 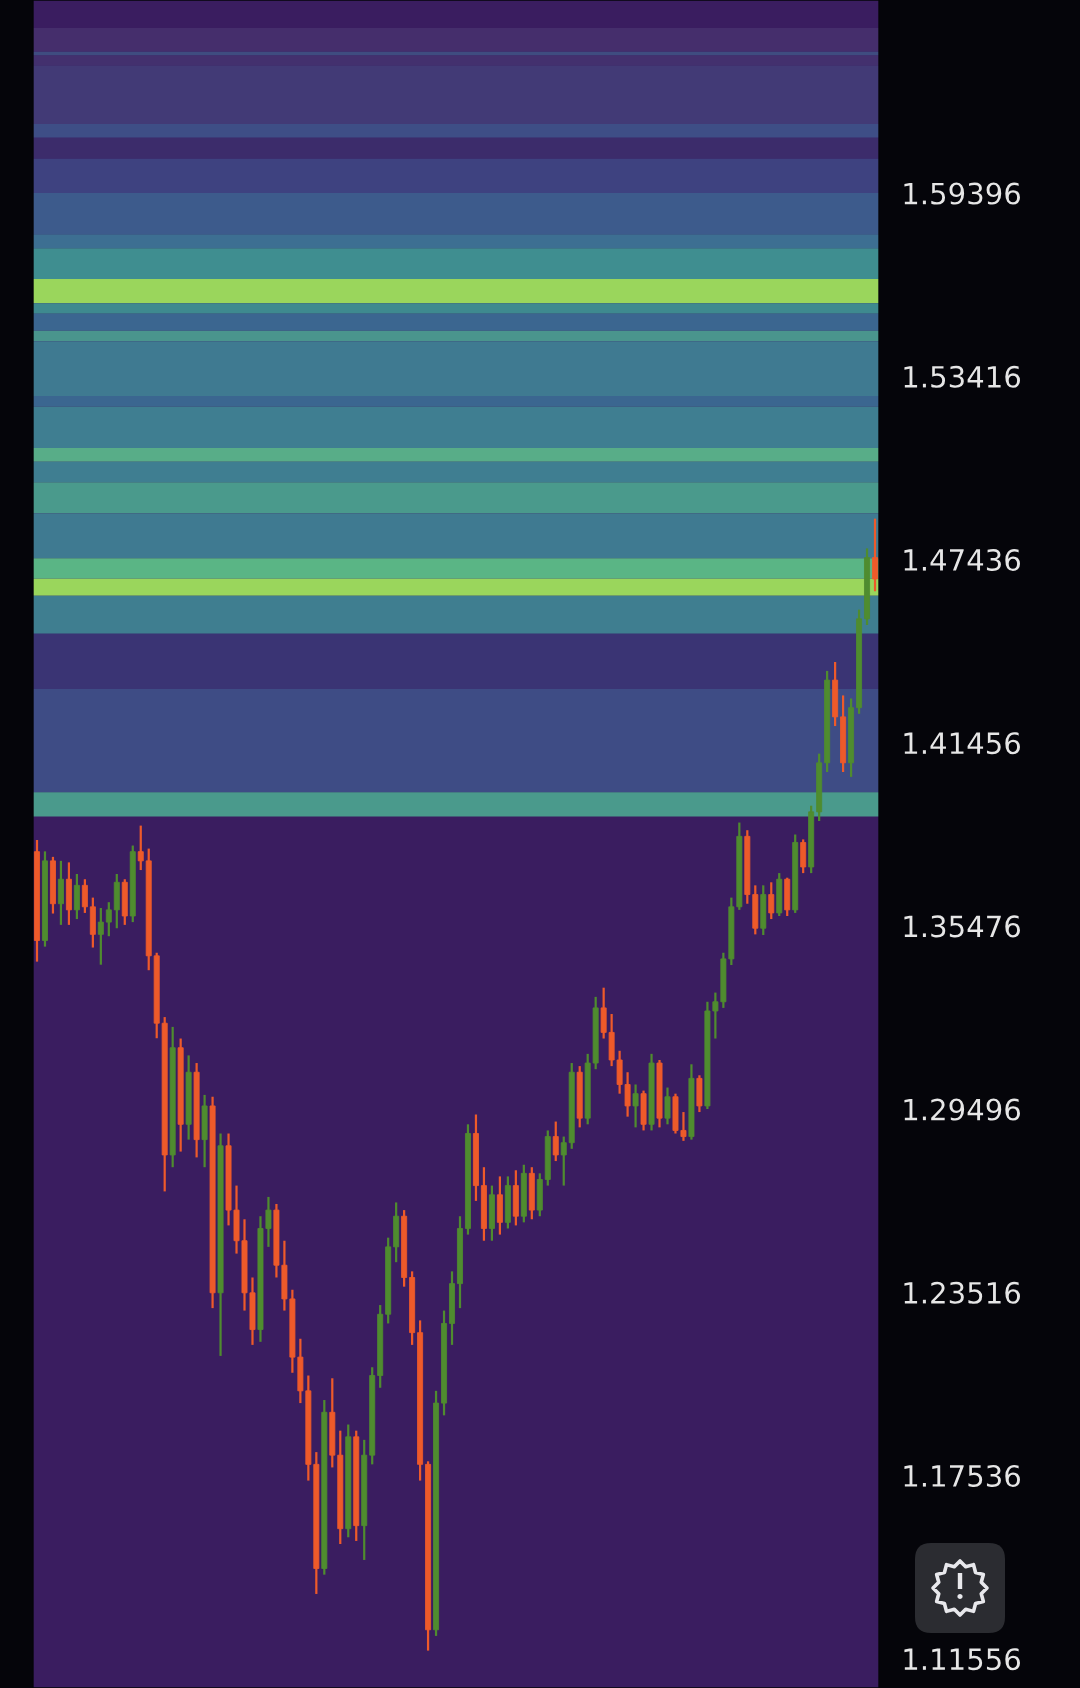 I want to click on y-tick-label: 1.35476, so click(x=962, y=926).